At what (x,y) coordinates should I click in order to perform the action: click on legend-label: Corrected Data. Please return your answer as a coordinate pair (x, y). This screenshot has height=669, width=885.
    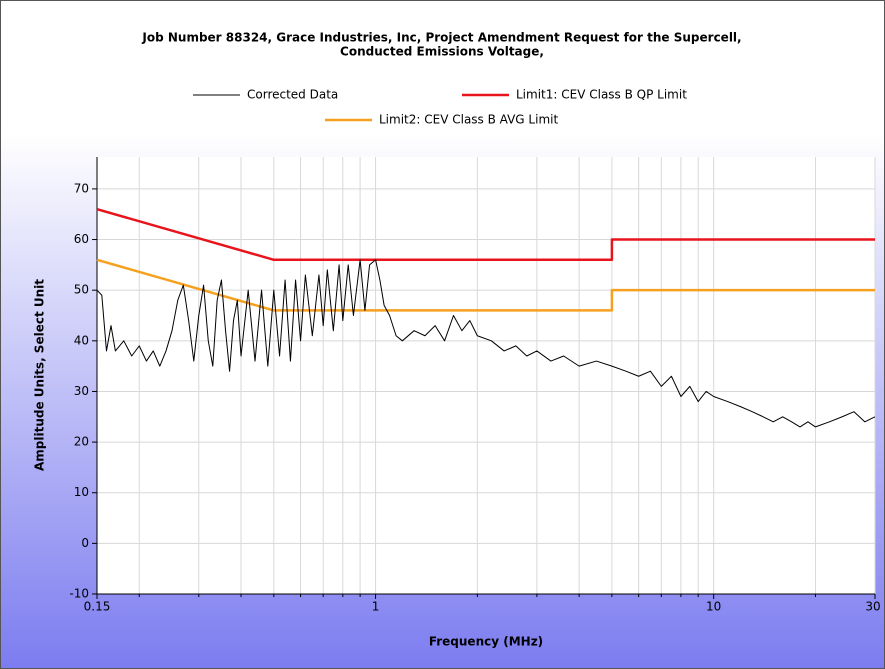
    Looking at the image, I should click on (292, 95).